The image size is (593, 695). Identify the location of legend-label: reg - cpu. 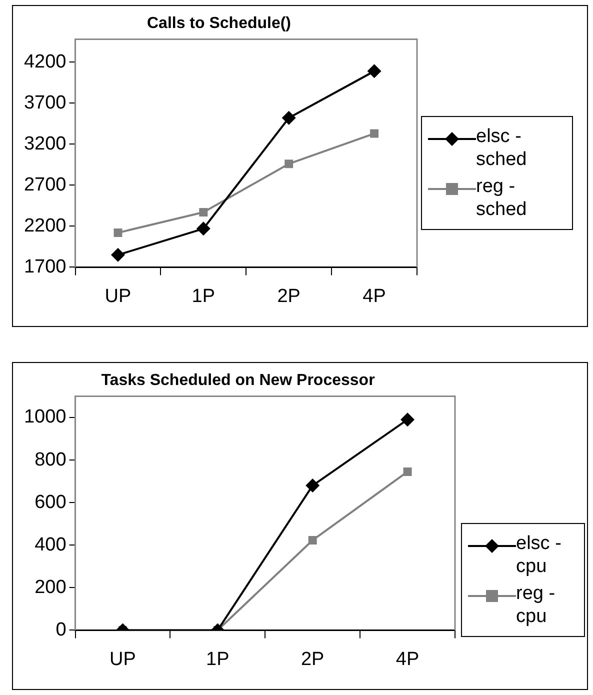
(536, 605).